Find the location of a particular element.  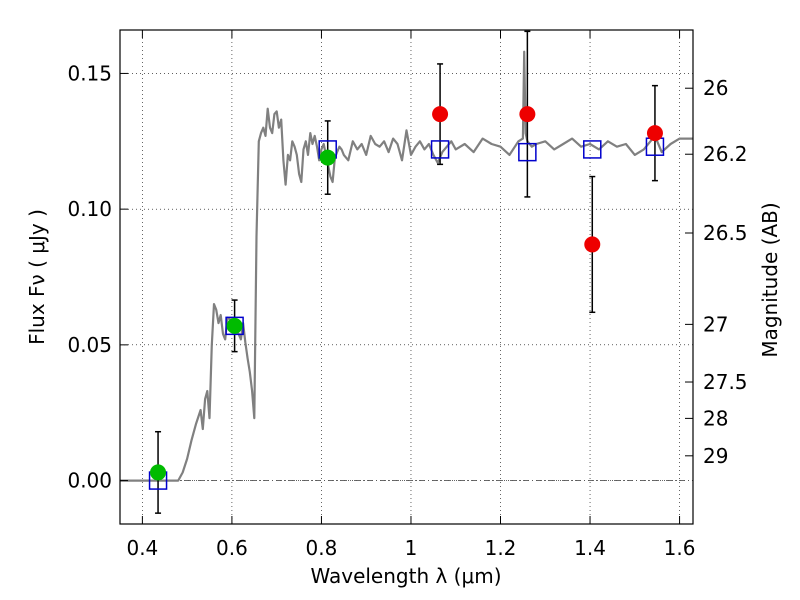

magnitude-tick-label: 26.5 is located at coordinates (725, 233).